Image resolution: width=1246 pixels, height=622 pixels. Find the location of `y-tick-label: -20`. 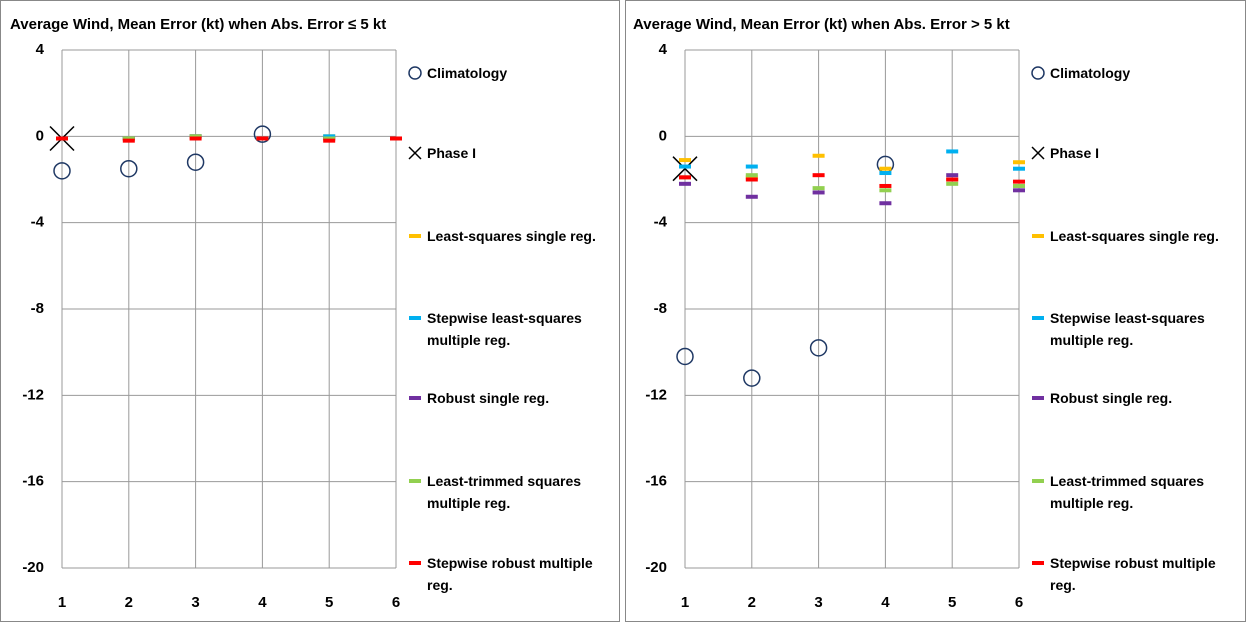

y-tick-label: -20 is located at coordinates (656, 567).